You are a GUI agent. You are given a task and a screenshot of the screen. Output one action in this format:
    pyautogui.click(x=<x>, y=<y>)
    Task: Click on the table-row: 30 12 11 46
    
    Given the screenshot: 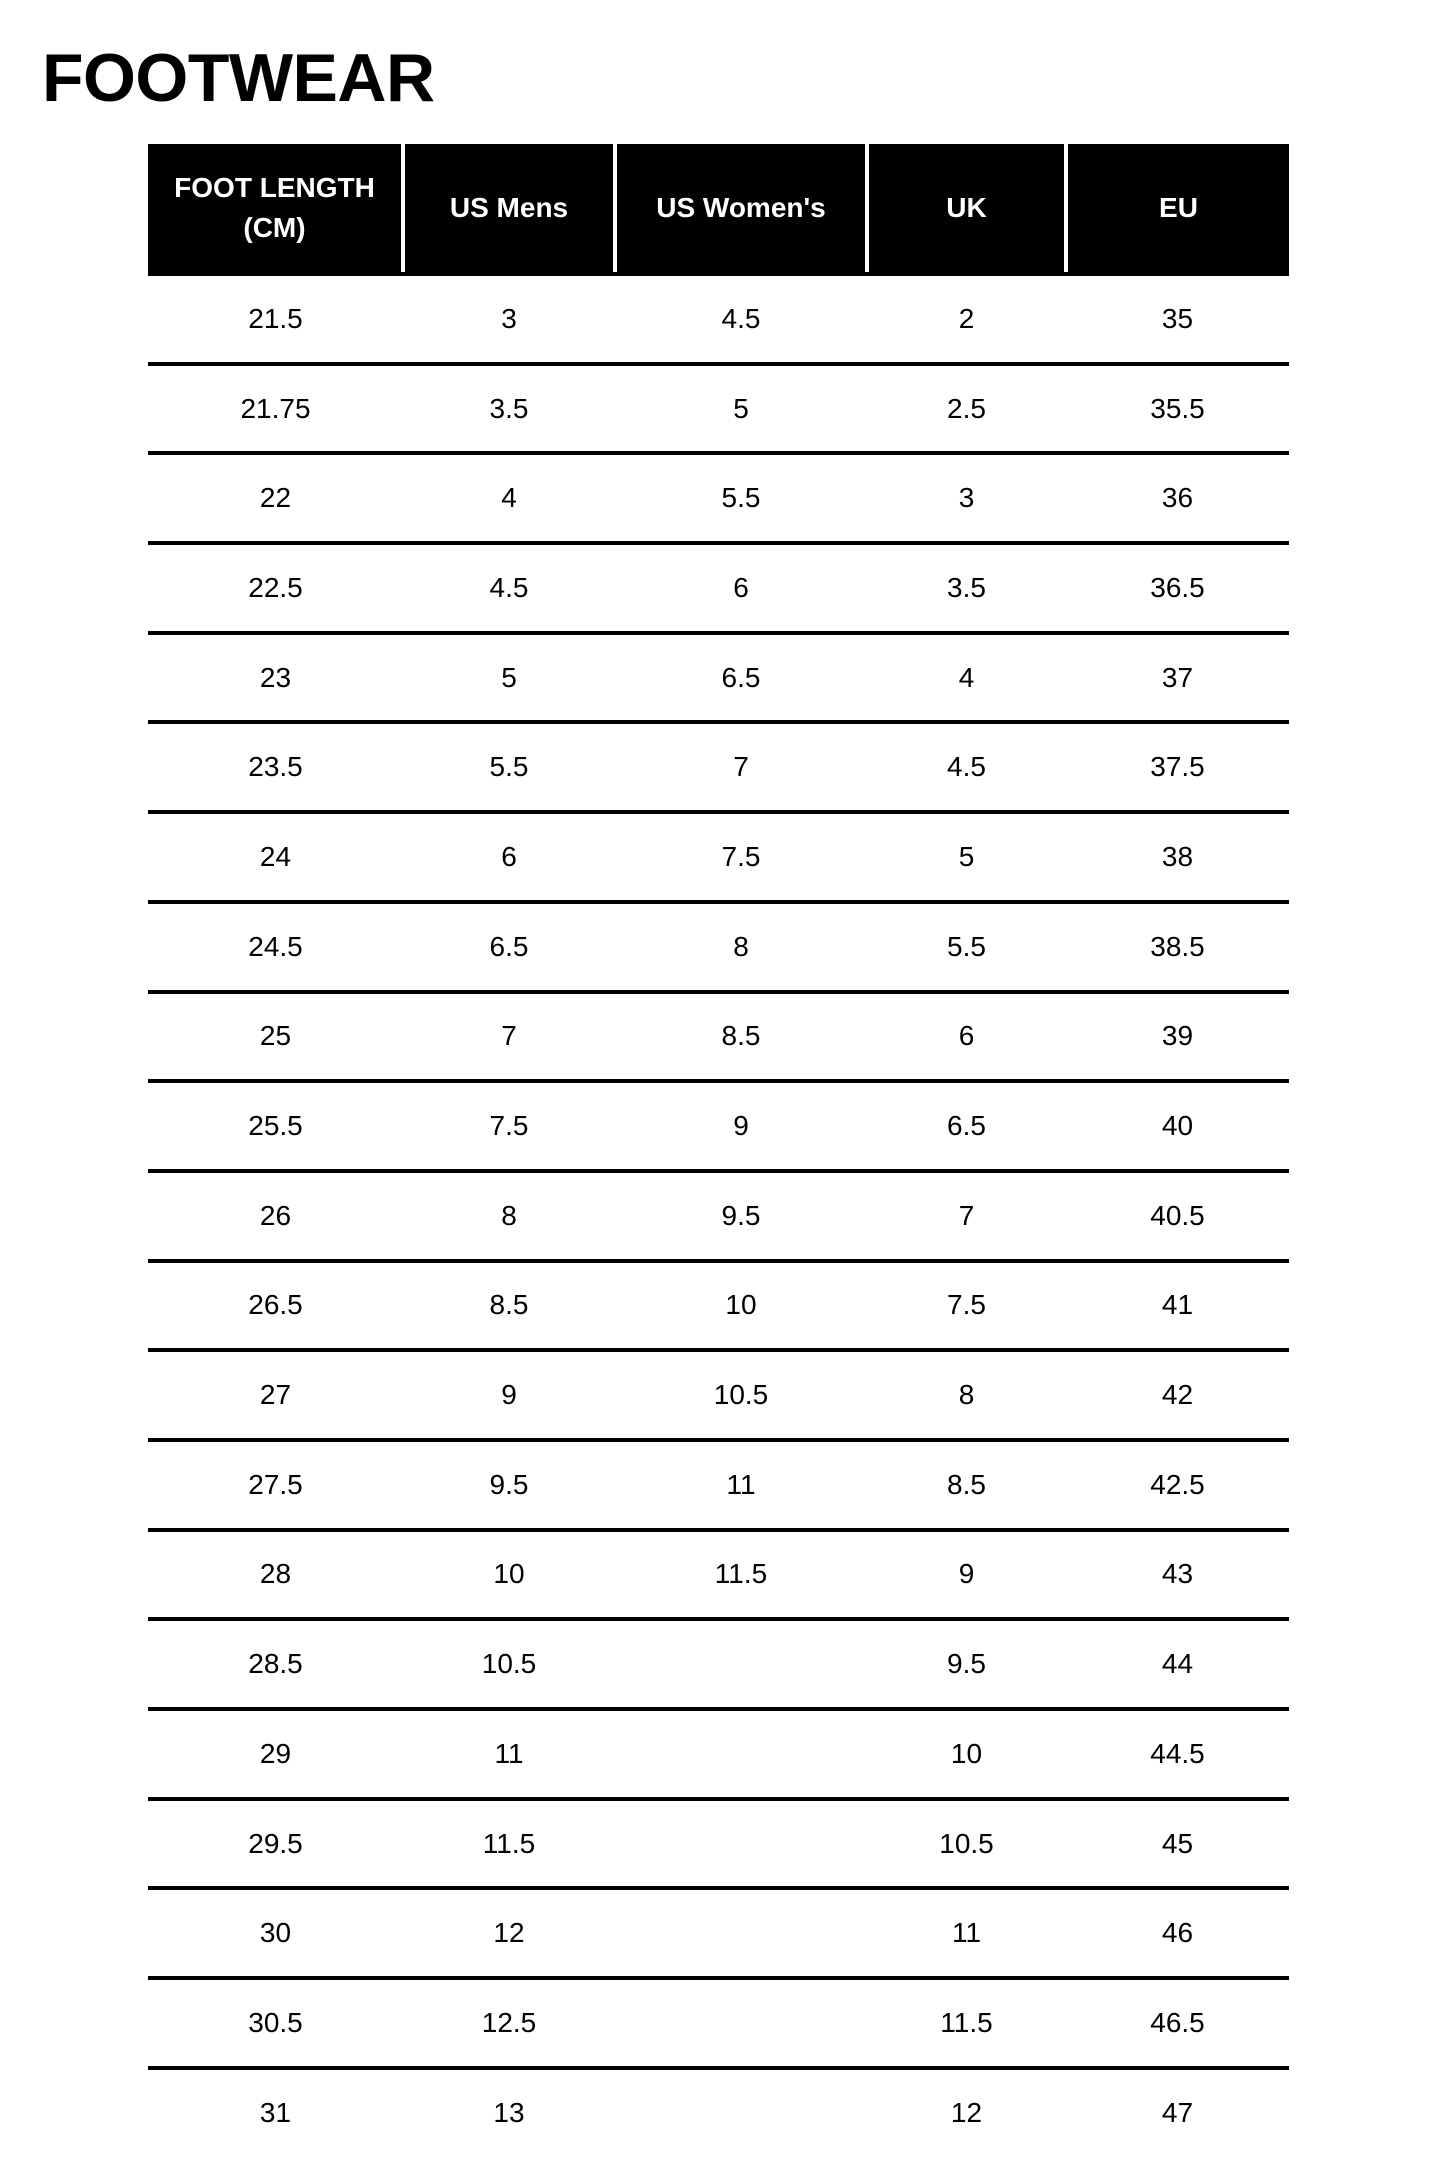 What is the action you would take?
    pyautogui.click(x=718, y=1934)
    